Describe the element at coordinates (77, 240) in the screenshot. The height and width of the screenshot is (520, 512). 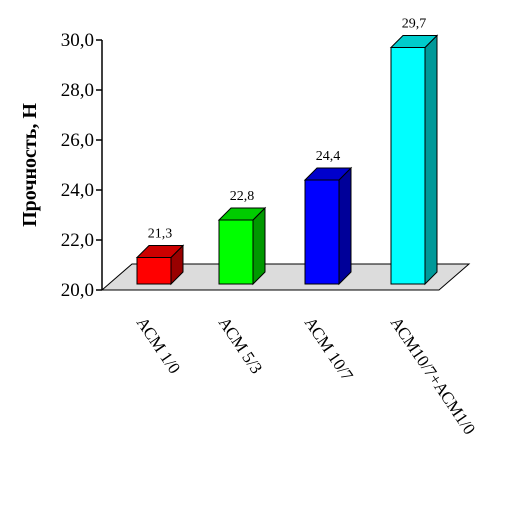
I see `y-tick-label: 22,0` at that location.